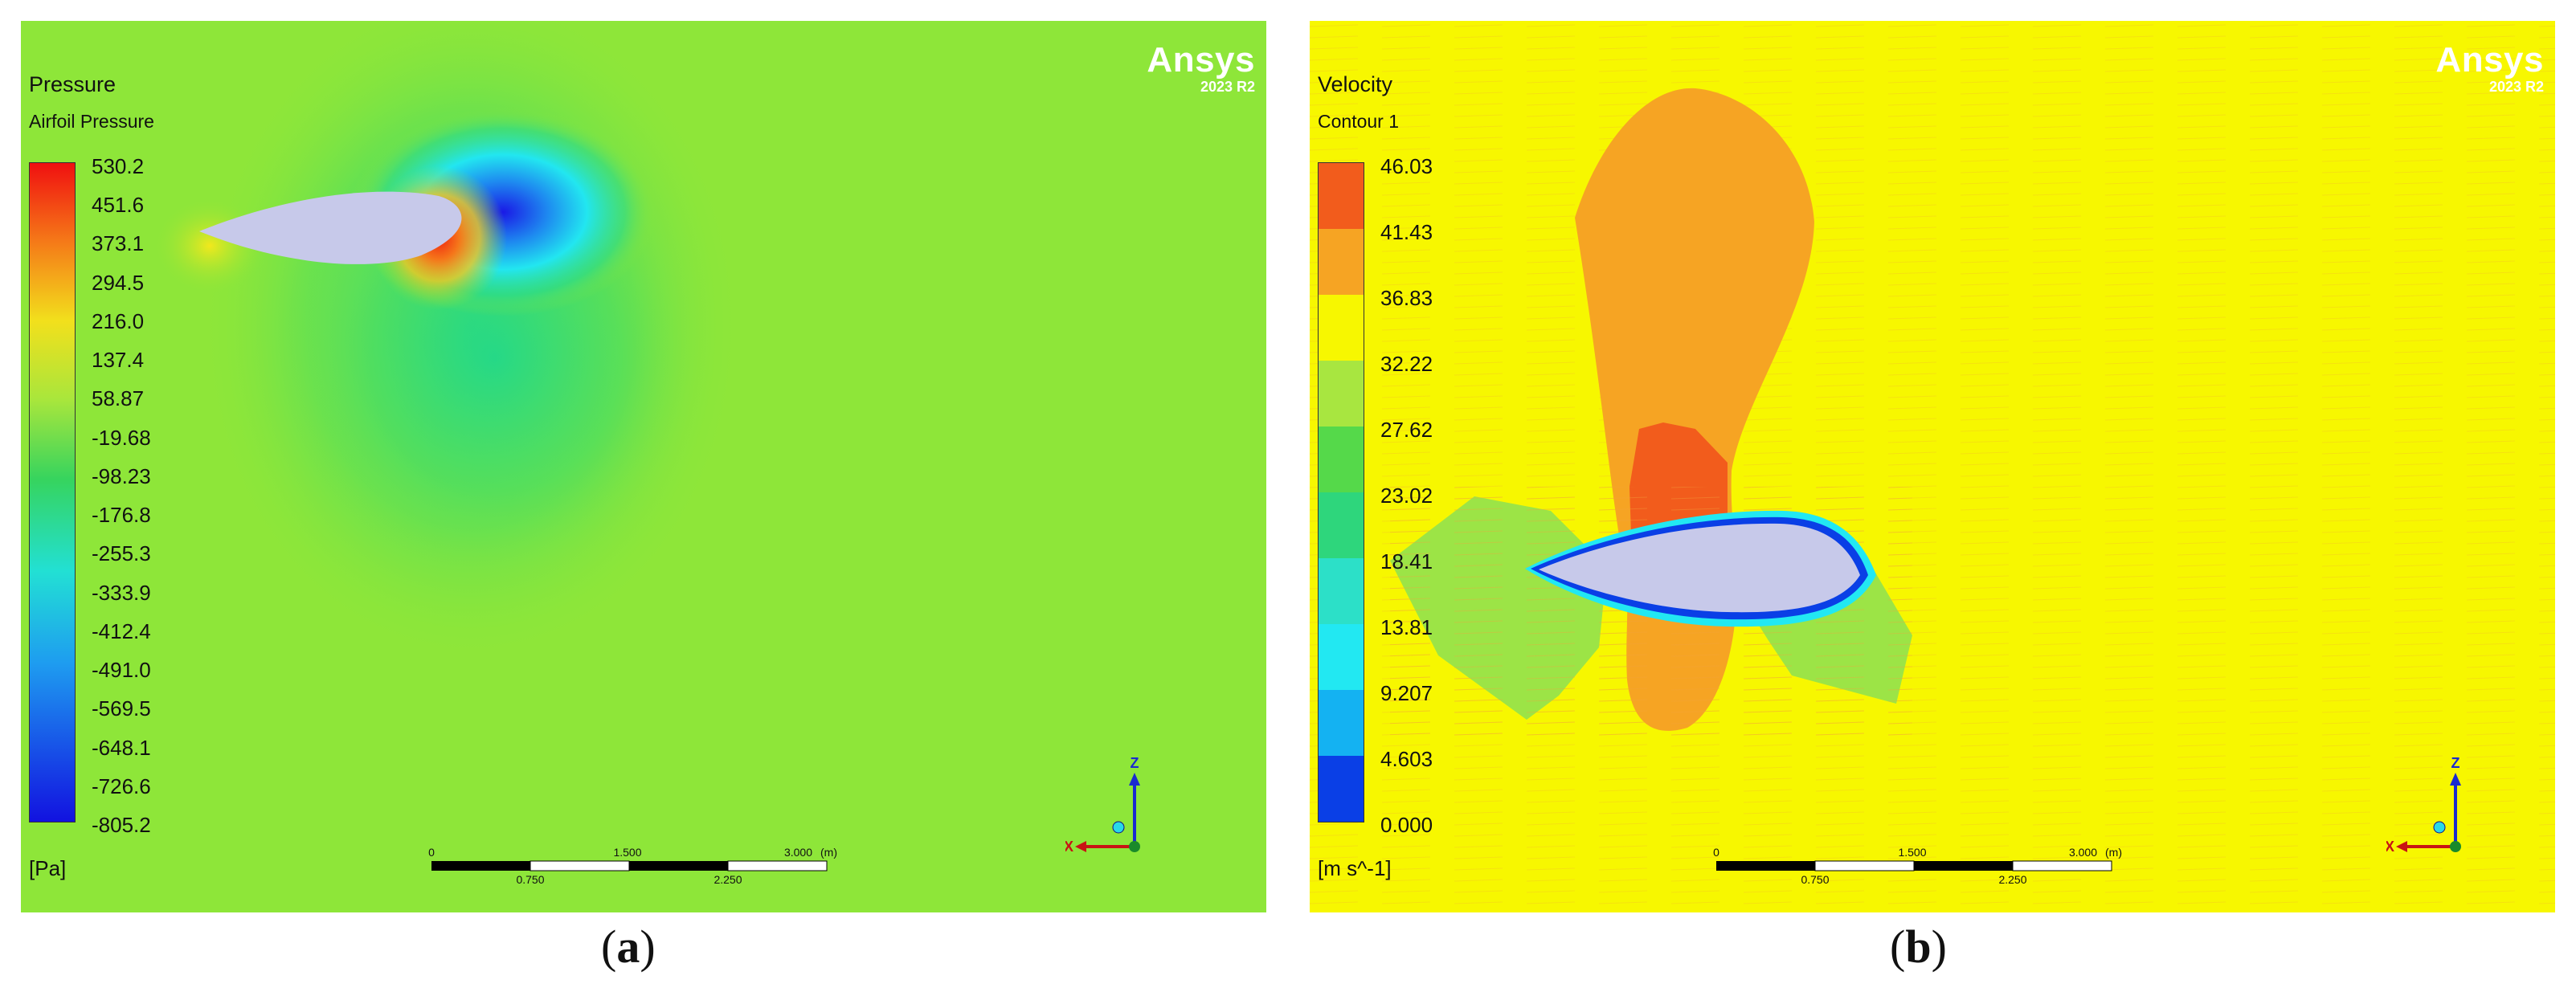  What do you see at coordinates (122, 476) in the screenshot?
I see `colorbar-tick: -98.23` at bounding box center [122, 476].